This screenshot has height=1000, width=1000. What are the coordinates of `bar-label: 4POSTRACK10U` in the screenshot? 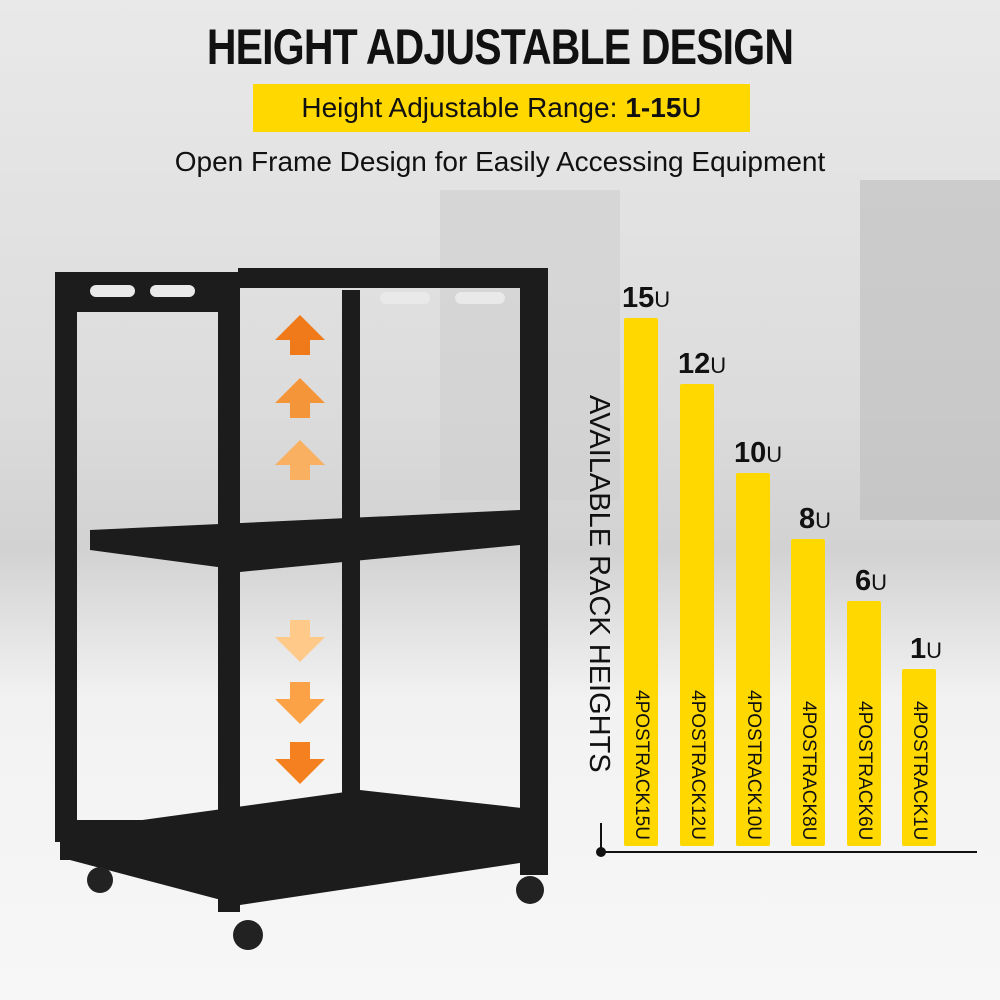 It's located at (753, 765).